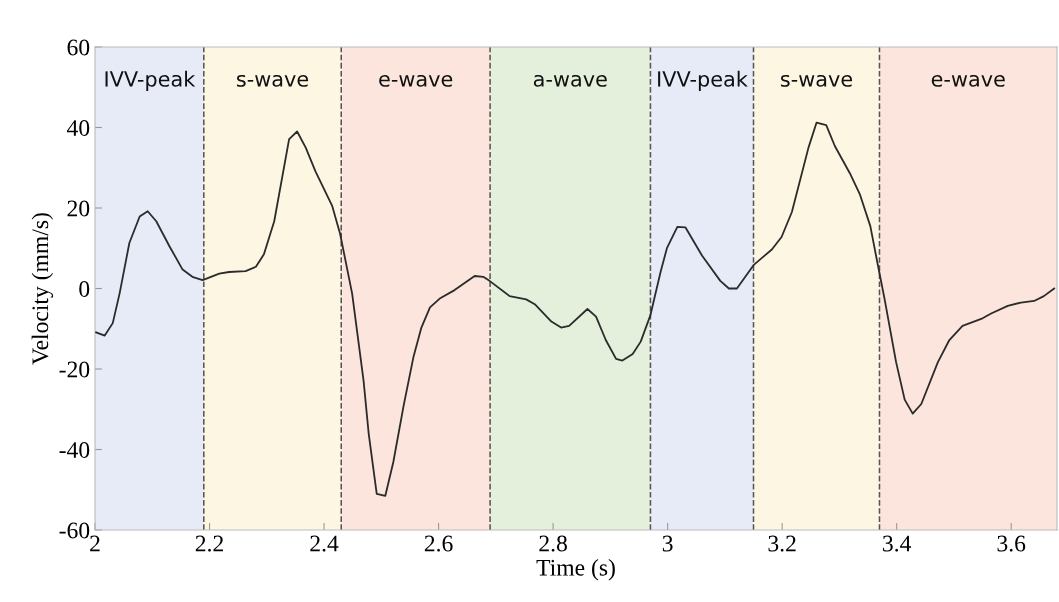  What do you see at coordinates (324, 543) in the screenshot?
I see `x-tick-label: 2.4` at bounding box center [324, 543].